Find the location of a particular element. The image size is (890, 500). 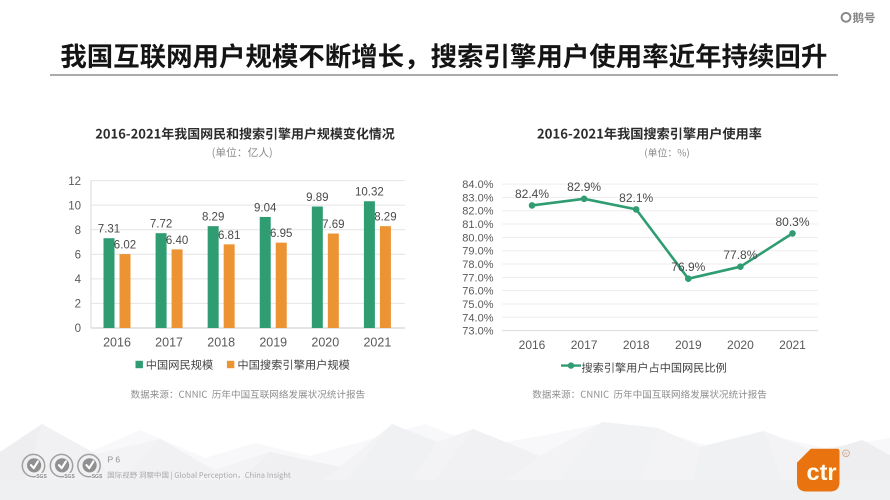

svg-text: 82.4% is located at coordinates (532, 194).